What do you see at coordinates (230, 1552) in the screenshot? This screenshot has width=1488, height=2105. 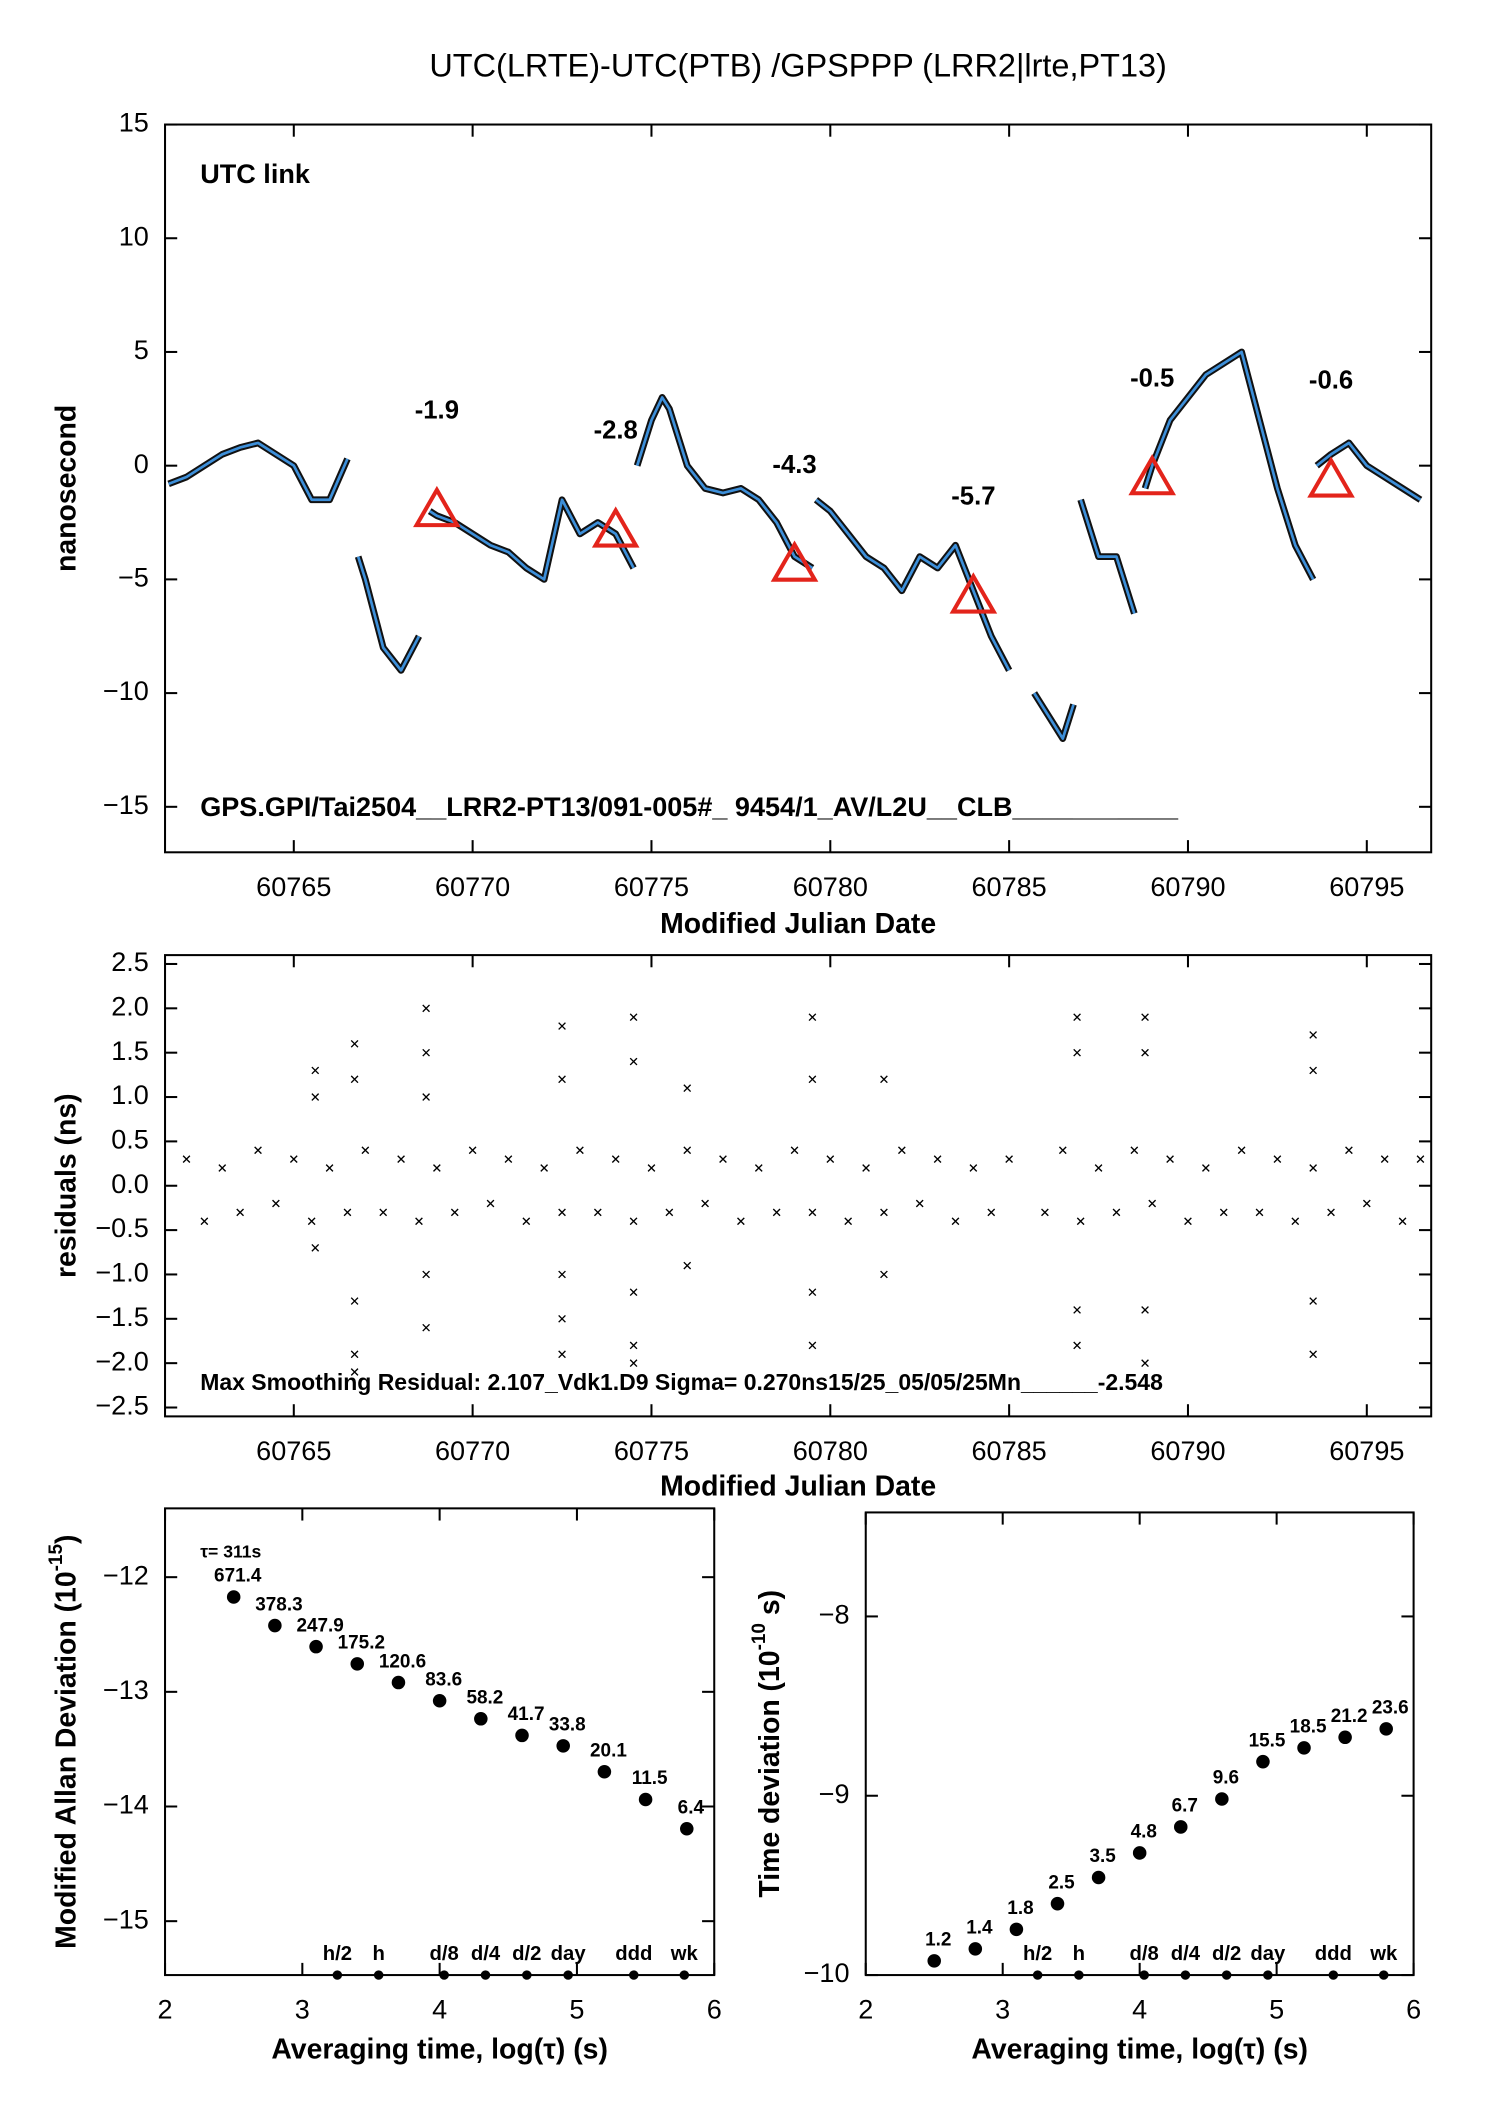 I see `annotation: τ= 311s` at bounding box center [230, 1552].